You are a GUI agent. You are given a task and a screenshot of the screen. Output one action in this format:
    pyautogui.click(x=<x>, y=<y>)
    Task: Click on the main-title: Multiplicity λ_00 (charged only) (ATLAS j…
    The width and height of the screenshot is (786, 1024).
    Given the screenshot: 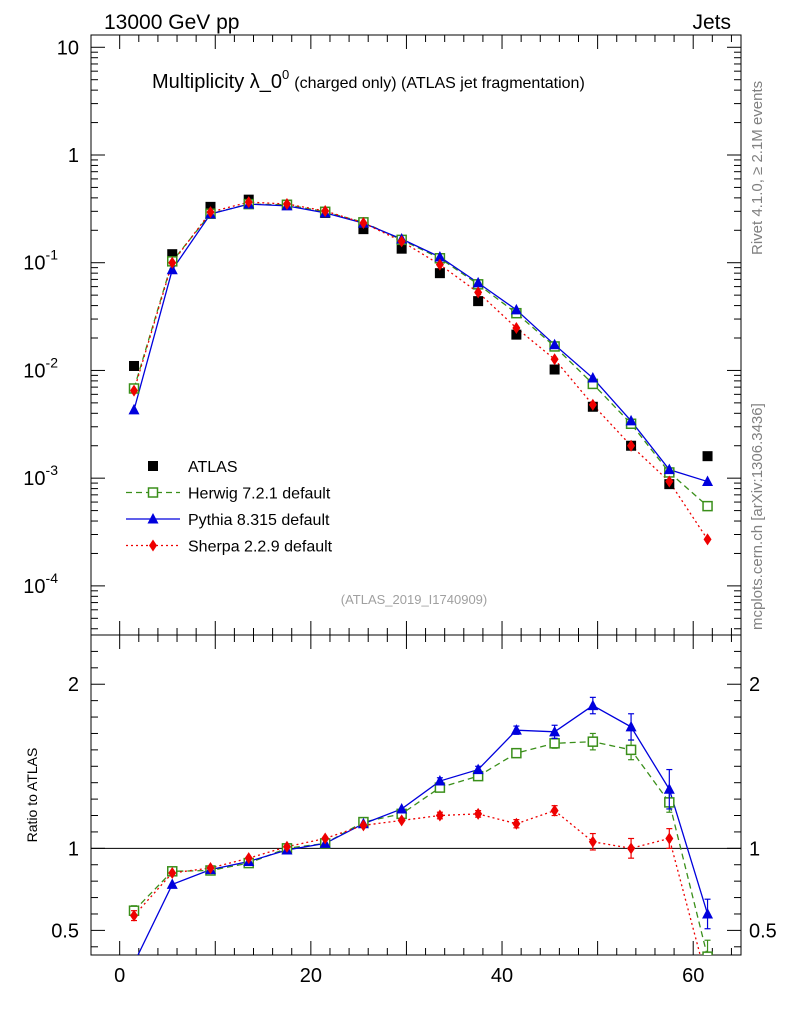 What is the action you would take?
    pyautogui.click(x=368, y=80)
    